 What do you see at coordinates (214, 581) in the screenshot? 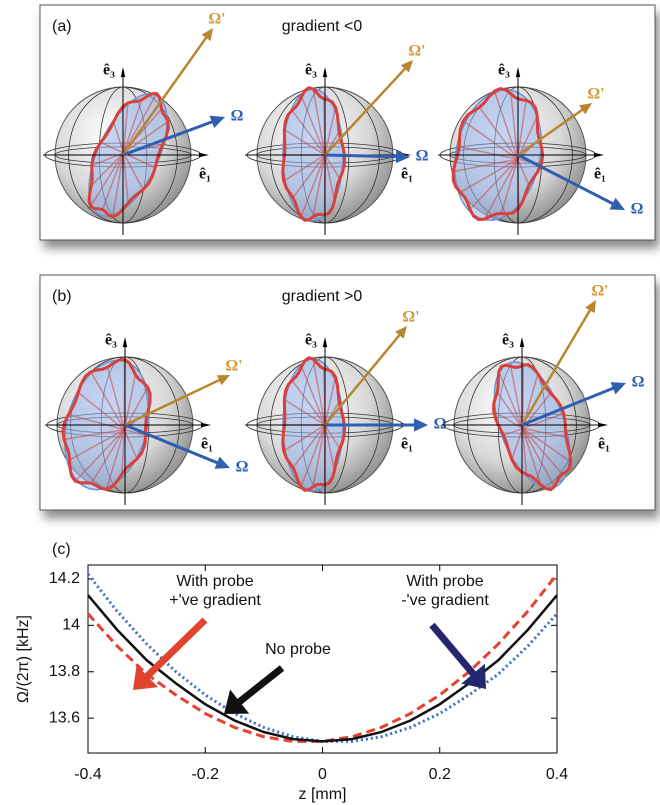
I see `annotation: With probe` at bounding box center [214, 581].